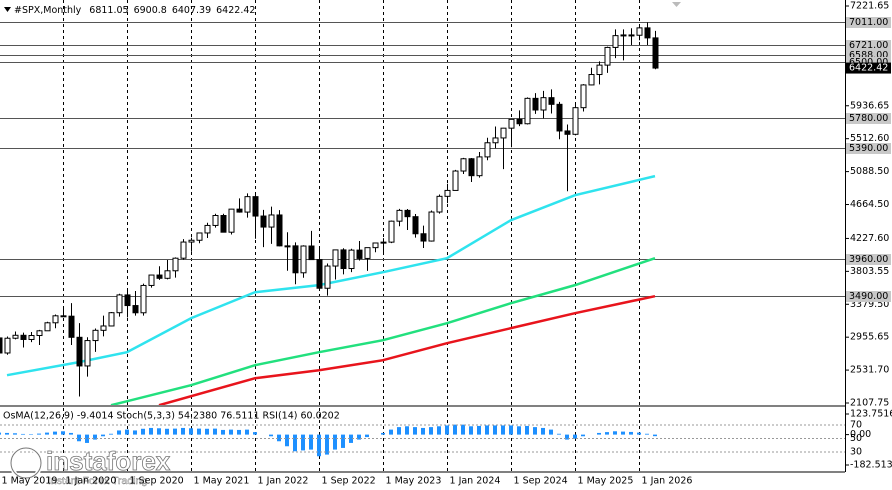 This screenshot has width=892, height=490. Describe the element at coordinates (856, 438) in the screenshot. I see `rsi-level-label: 50` at that location.